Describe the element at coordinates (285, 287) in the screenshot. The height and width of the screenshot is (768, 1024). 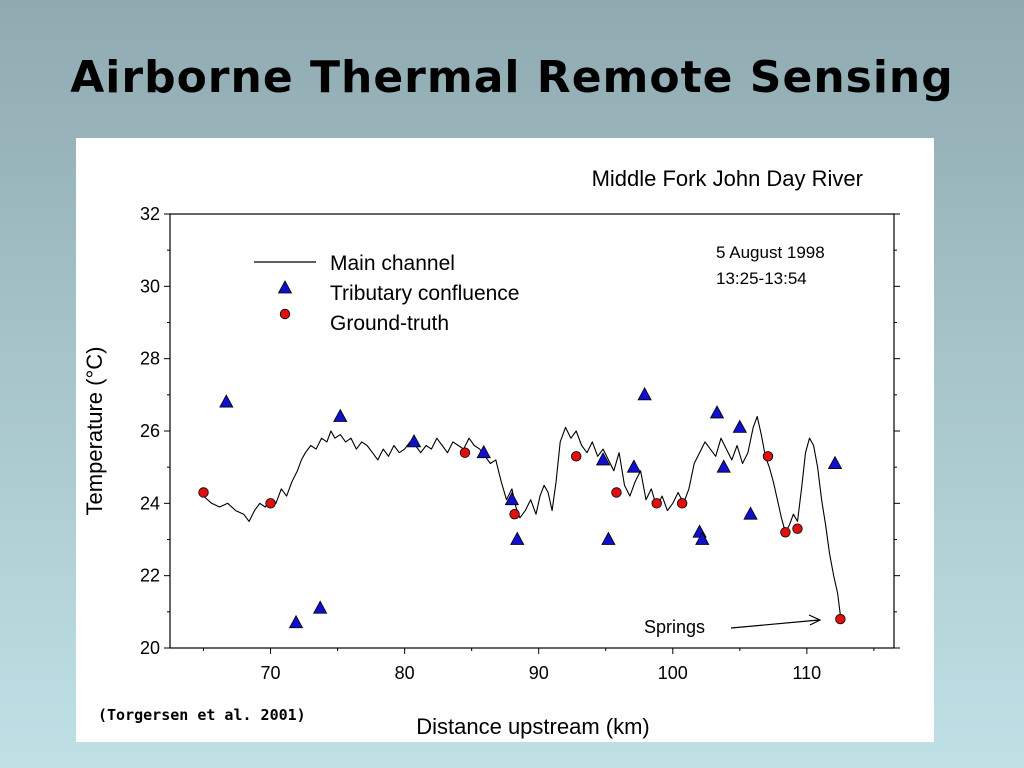
I see `legend-swatch-tributary-confluence` at that location.